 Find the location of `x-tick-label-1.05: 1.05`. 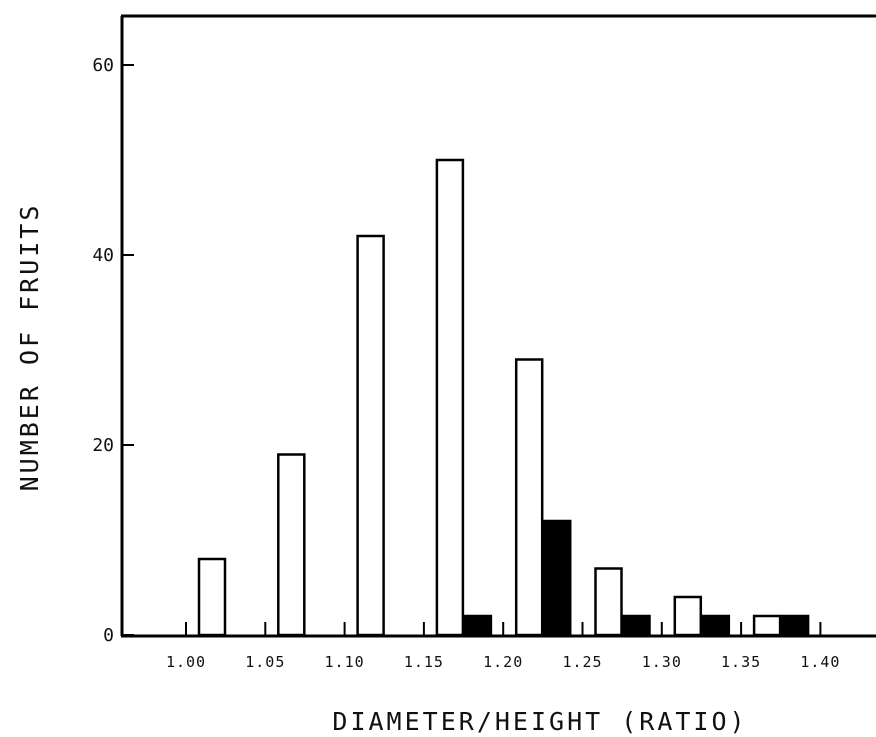

x-tick-label-1.05: 1.05 is located at coordinates (265, 662).